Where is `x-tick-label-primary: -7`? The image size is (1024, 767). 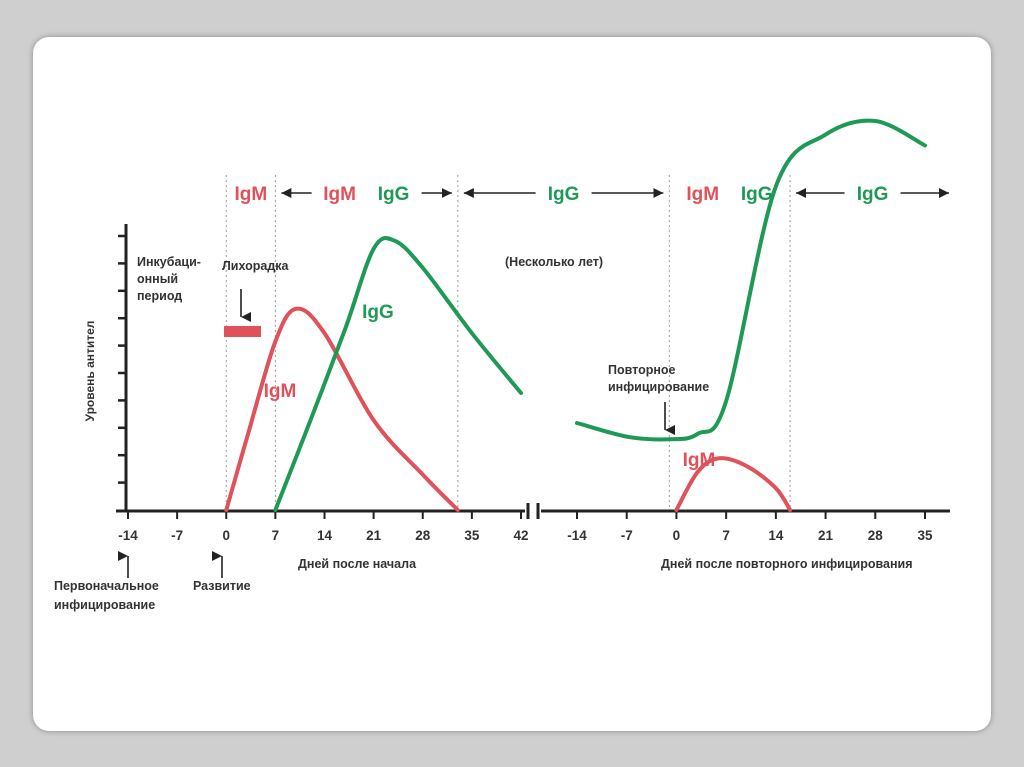
x-tick-label-primary: -7 is located at coordinates (177, 535).